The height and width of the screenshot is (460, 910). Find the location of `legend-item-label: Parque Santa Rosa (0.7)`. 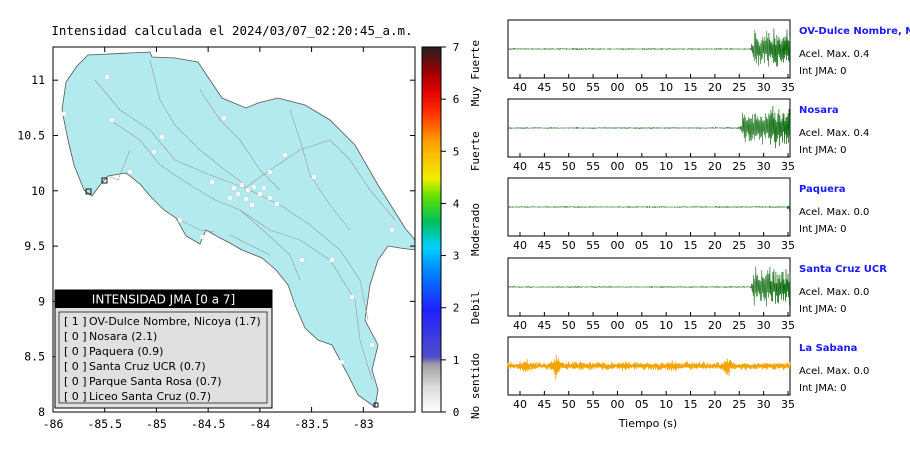

legend-item-label: Parque Santa Rosa (0.7) is located at coordinates (155, 381).